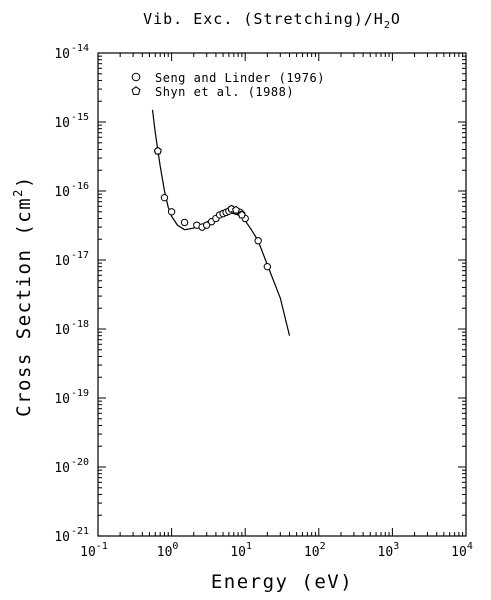 This screenshot has width=491, height=600. I want to click on fit-line, so click(221, 222).